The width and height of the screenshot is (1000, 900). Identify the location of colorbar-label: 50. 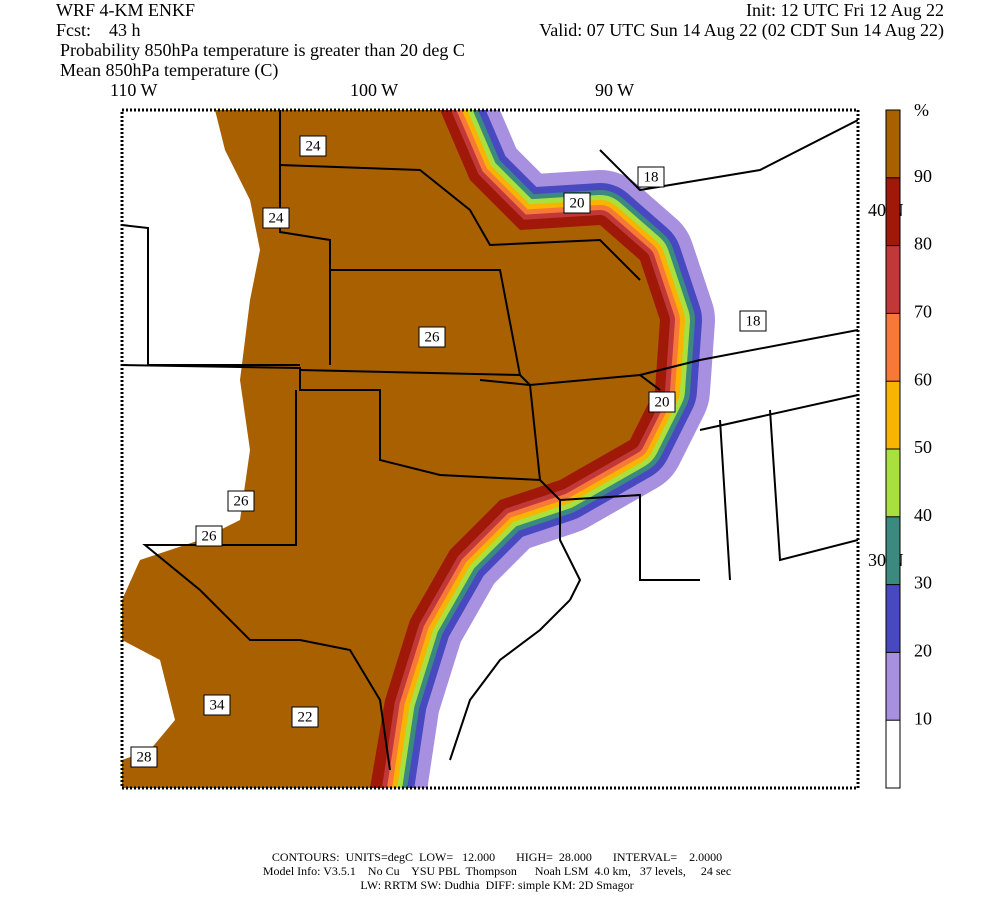
(923, 447).